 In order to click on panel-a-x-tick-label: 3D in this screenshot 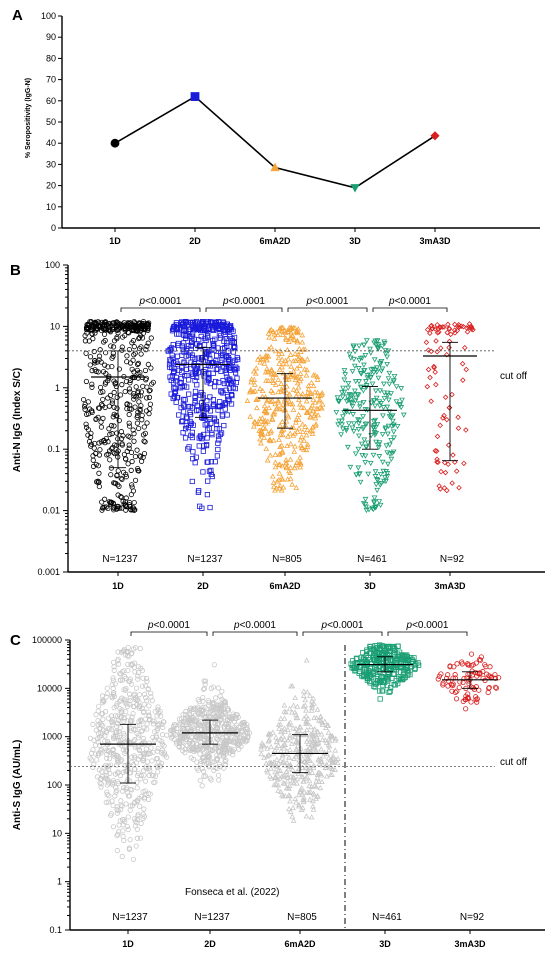, I will do `click(355, 241)`.